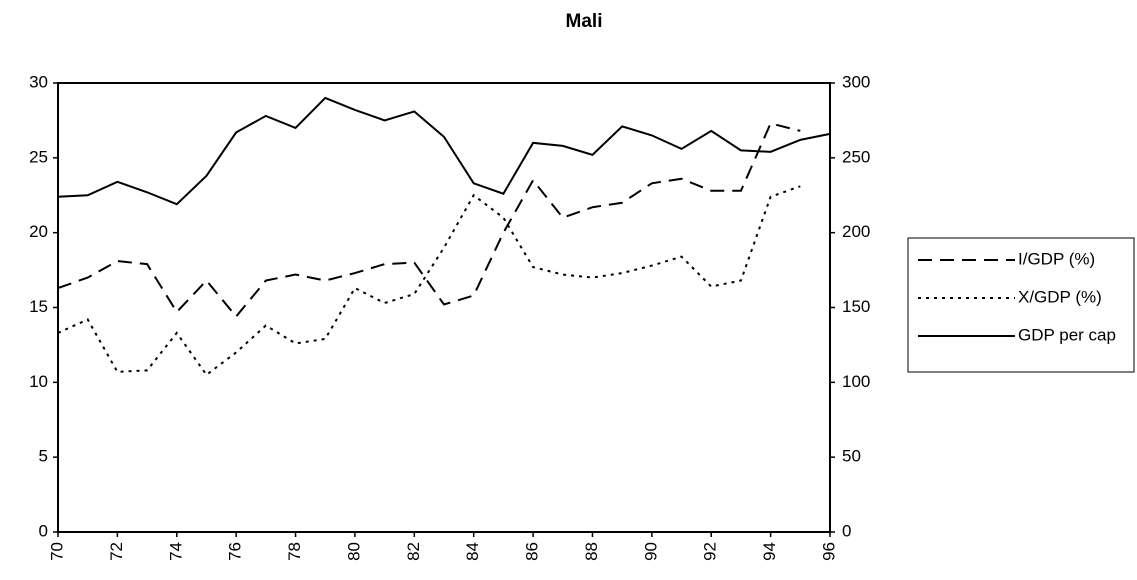  What do you see at coordinates (235, 551) in the screenshot?
I see `x-tick-label: 76` at bounding box center [235, 551].